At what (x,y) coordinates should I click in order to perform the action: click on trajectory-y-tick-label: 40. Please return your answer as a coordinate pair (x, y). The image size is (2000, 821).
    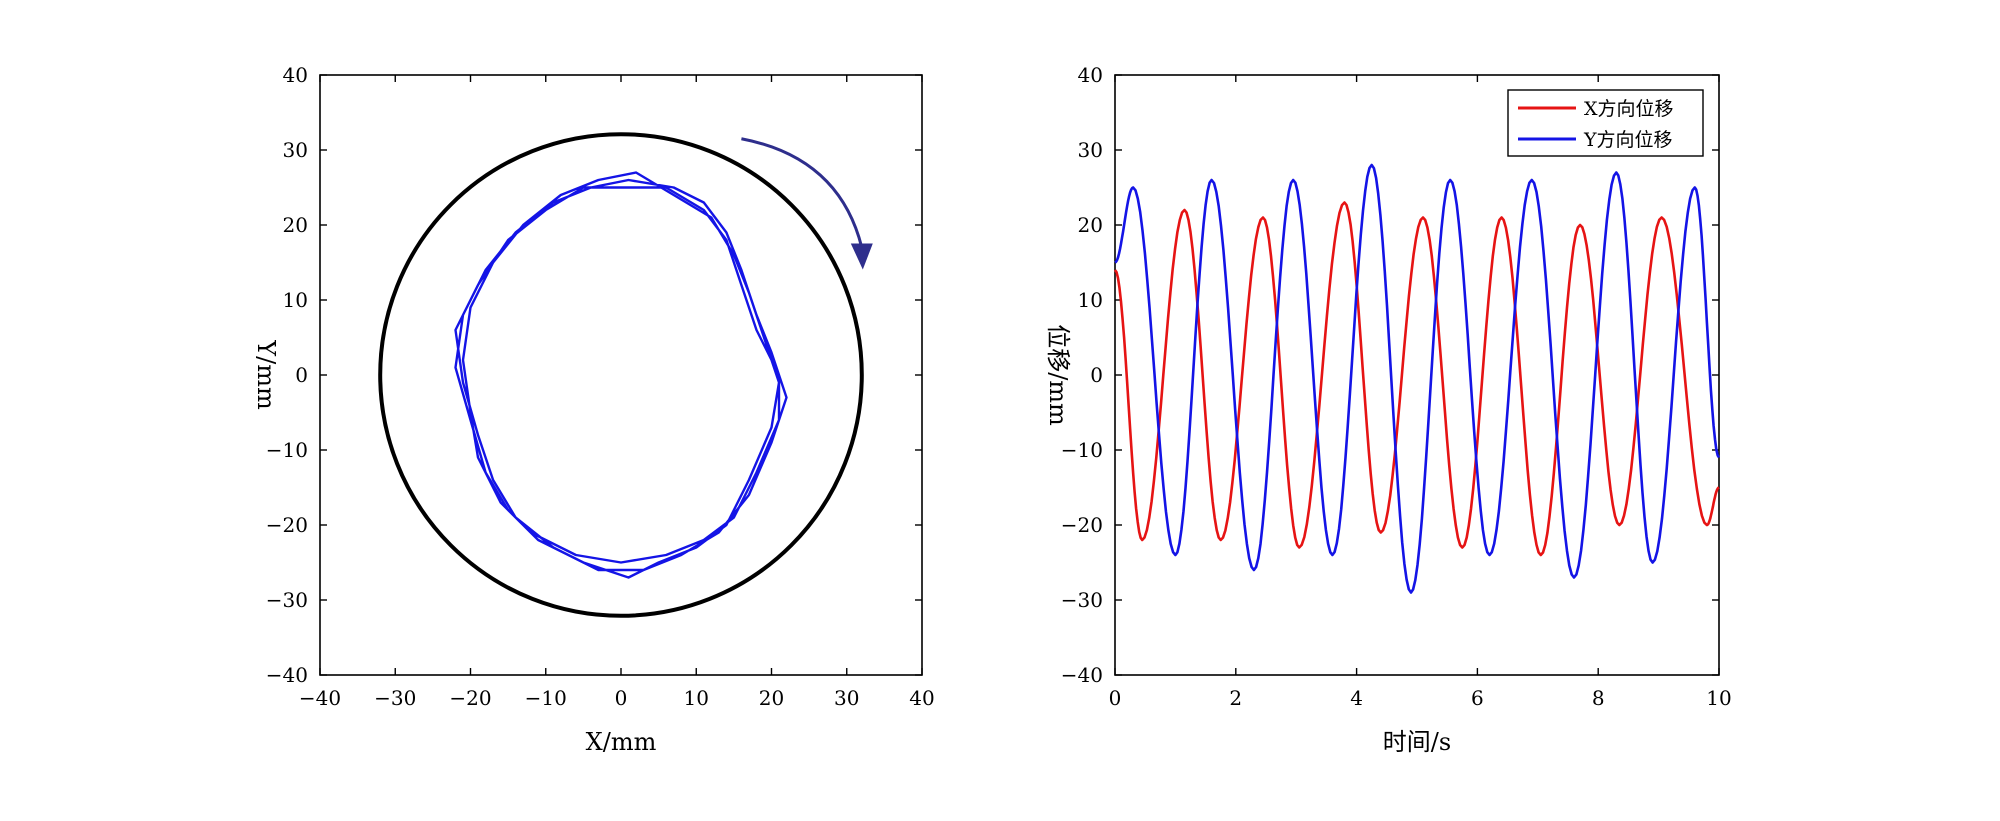
    Looking at the image, I should click on (295, 75).